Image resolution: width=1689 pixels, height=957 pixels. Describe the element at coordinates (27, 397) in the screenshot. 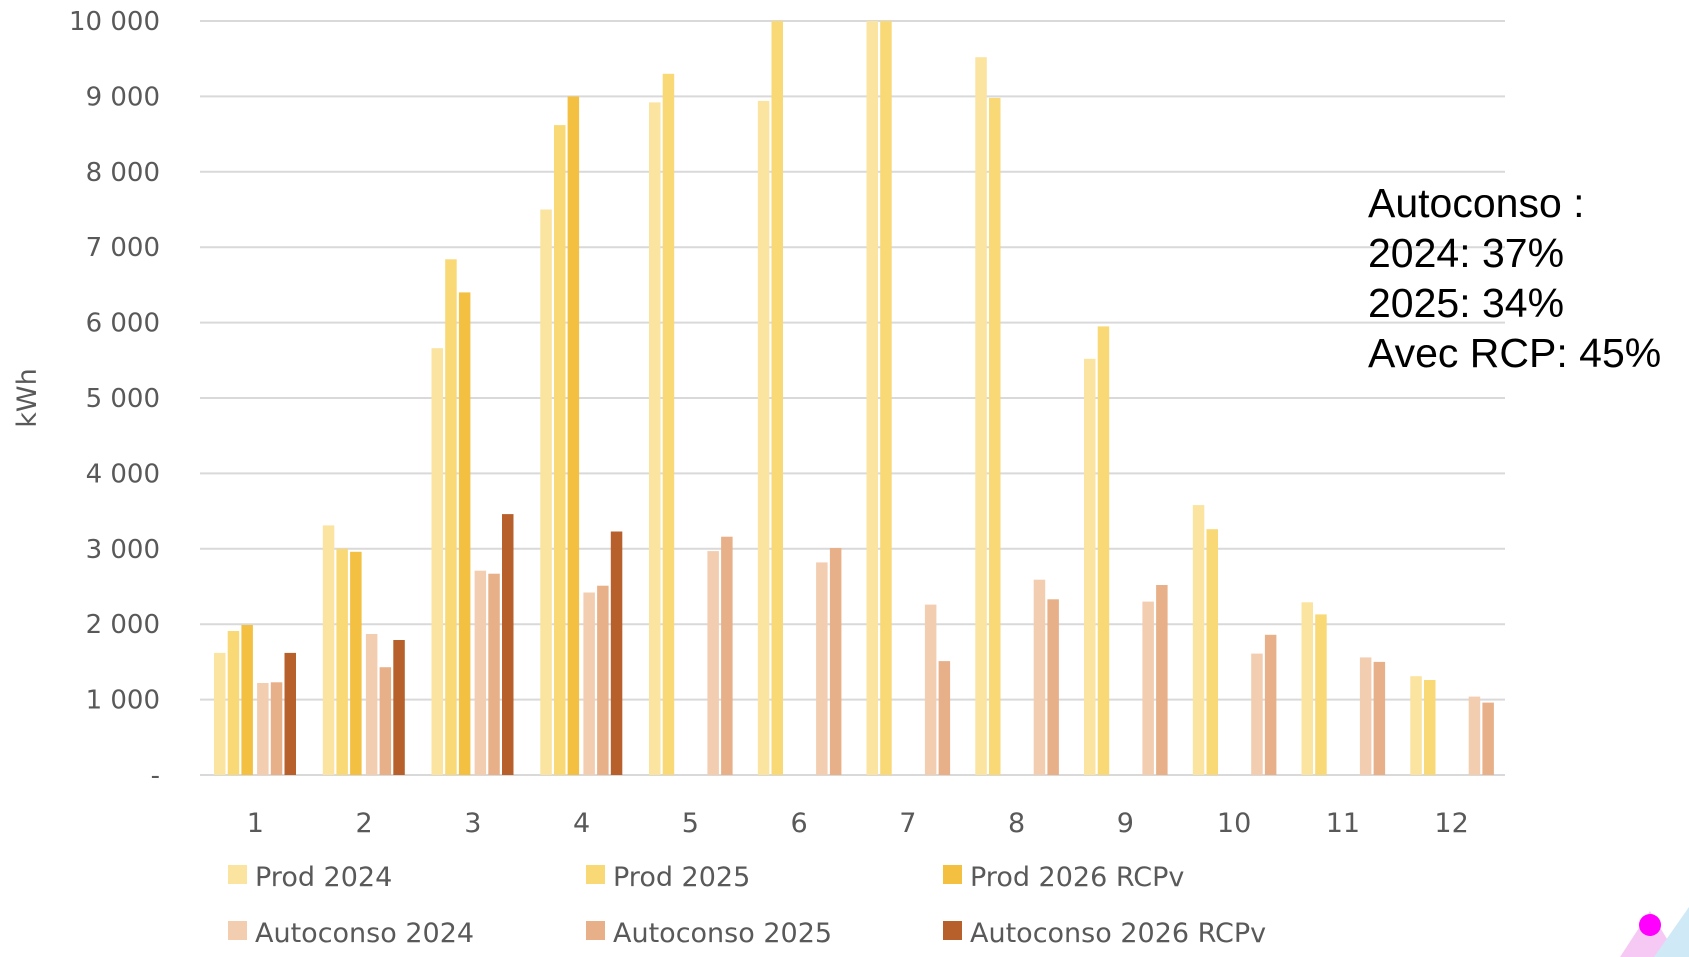

I see `y-axis-label: kWh` at that location.